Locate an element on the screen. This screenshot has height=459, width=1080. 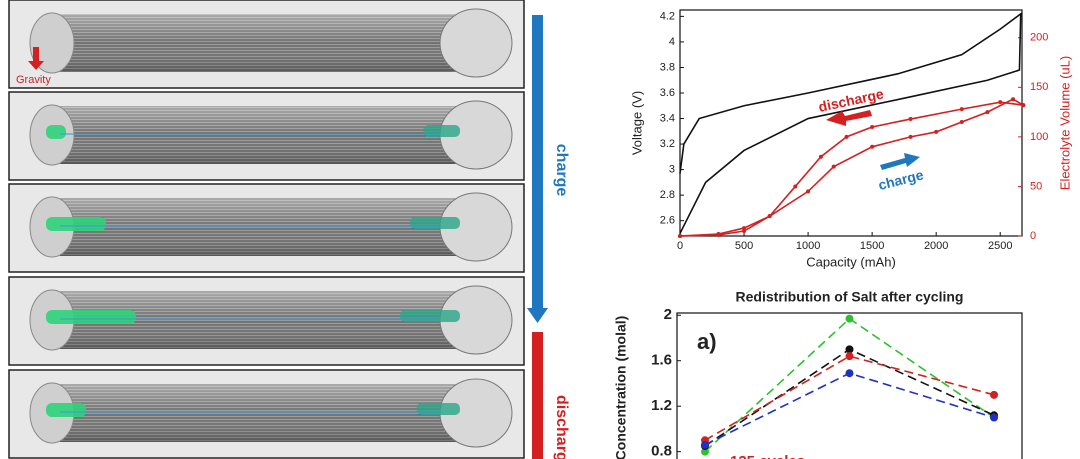
gravity-arrow is located at coordinates (36, 58).